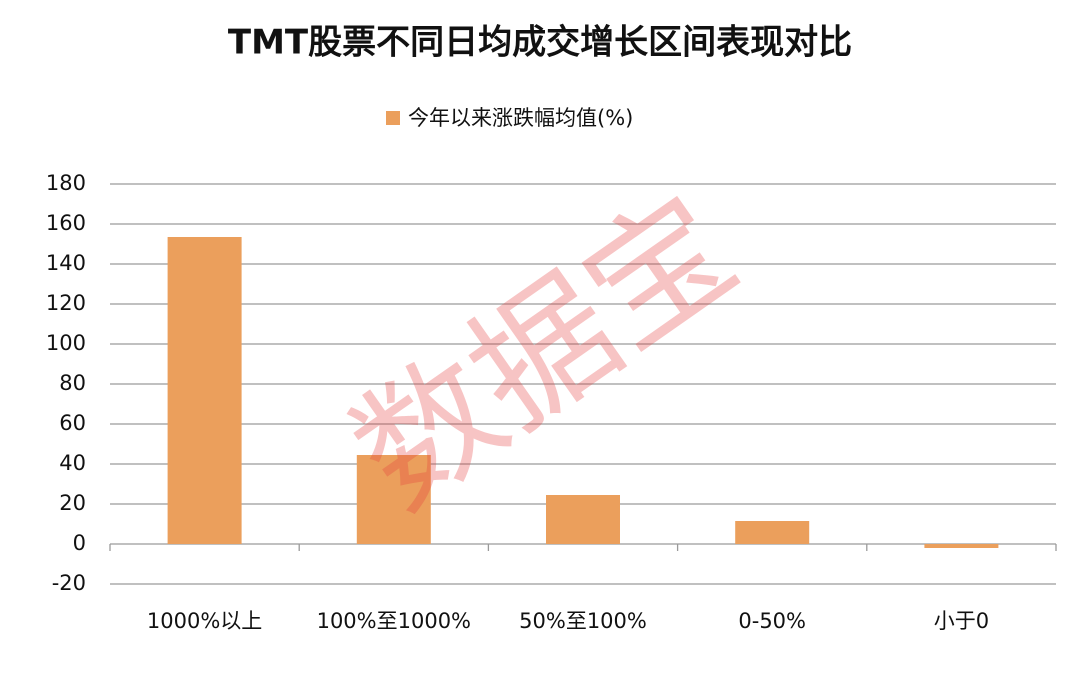 This screenshot has height=674, width=1080. What do you see at coordinates (69, 583) in the screenshot?
I see `y-tick-label: -20` at bounding box center [69, 583].